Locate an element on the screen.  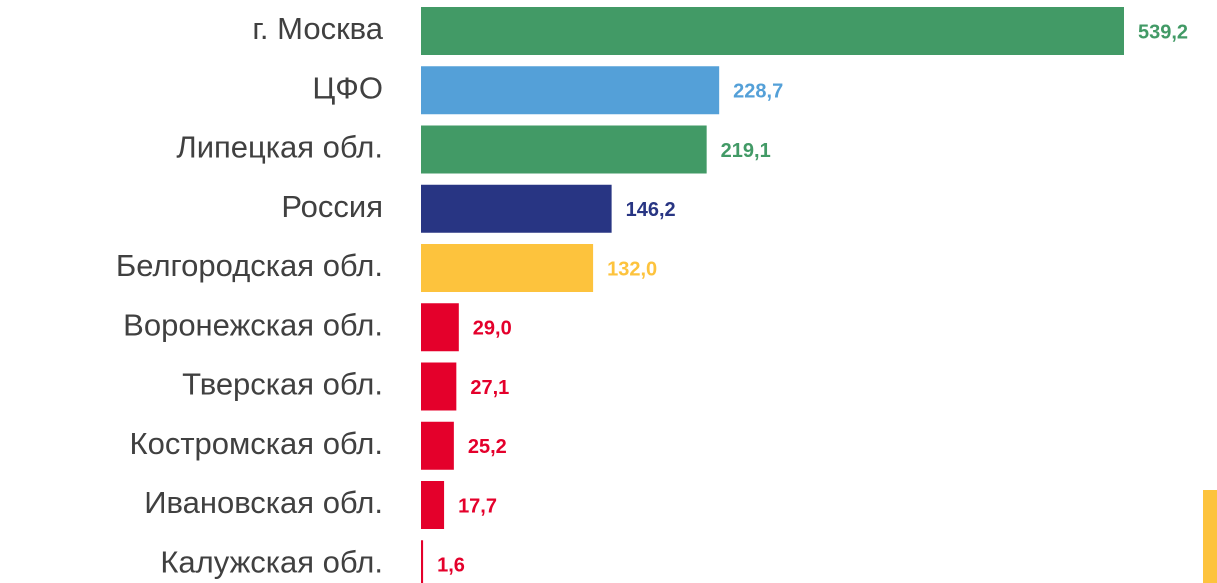
category-label: Тверская обл. is located at coordinates (282, 384).